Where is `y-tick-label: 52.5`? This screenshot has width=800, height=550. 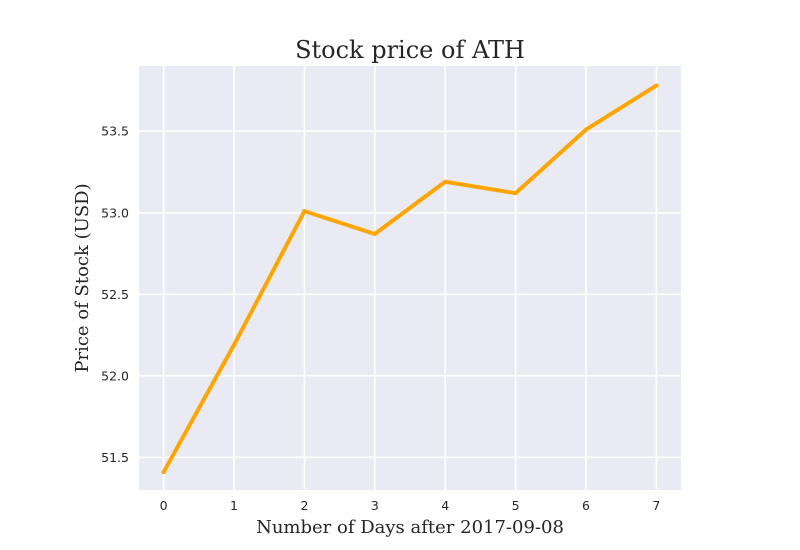 y-tick-label: 52.5 is located at coordinates (115, 294).